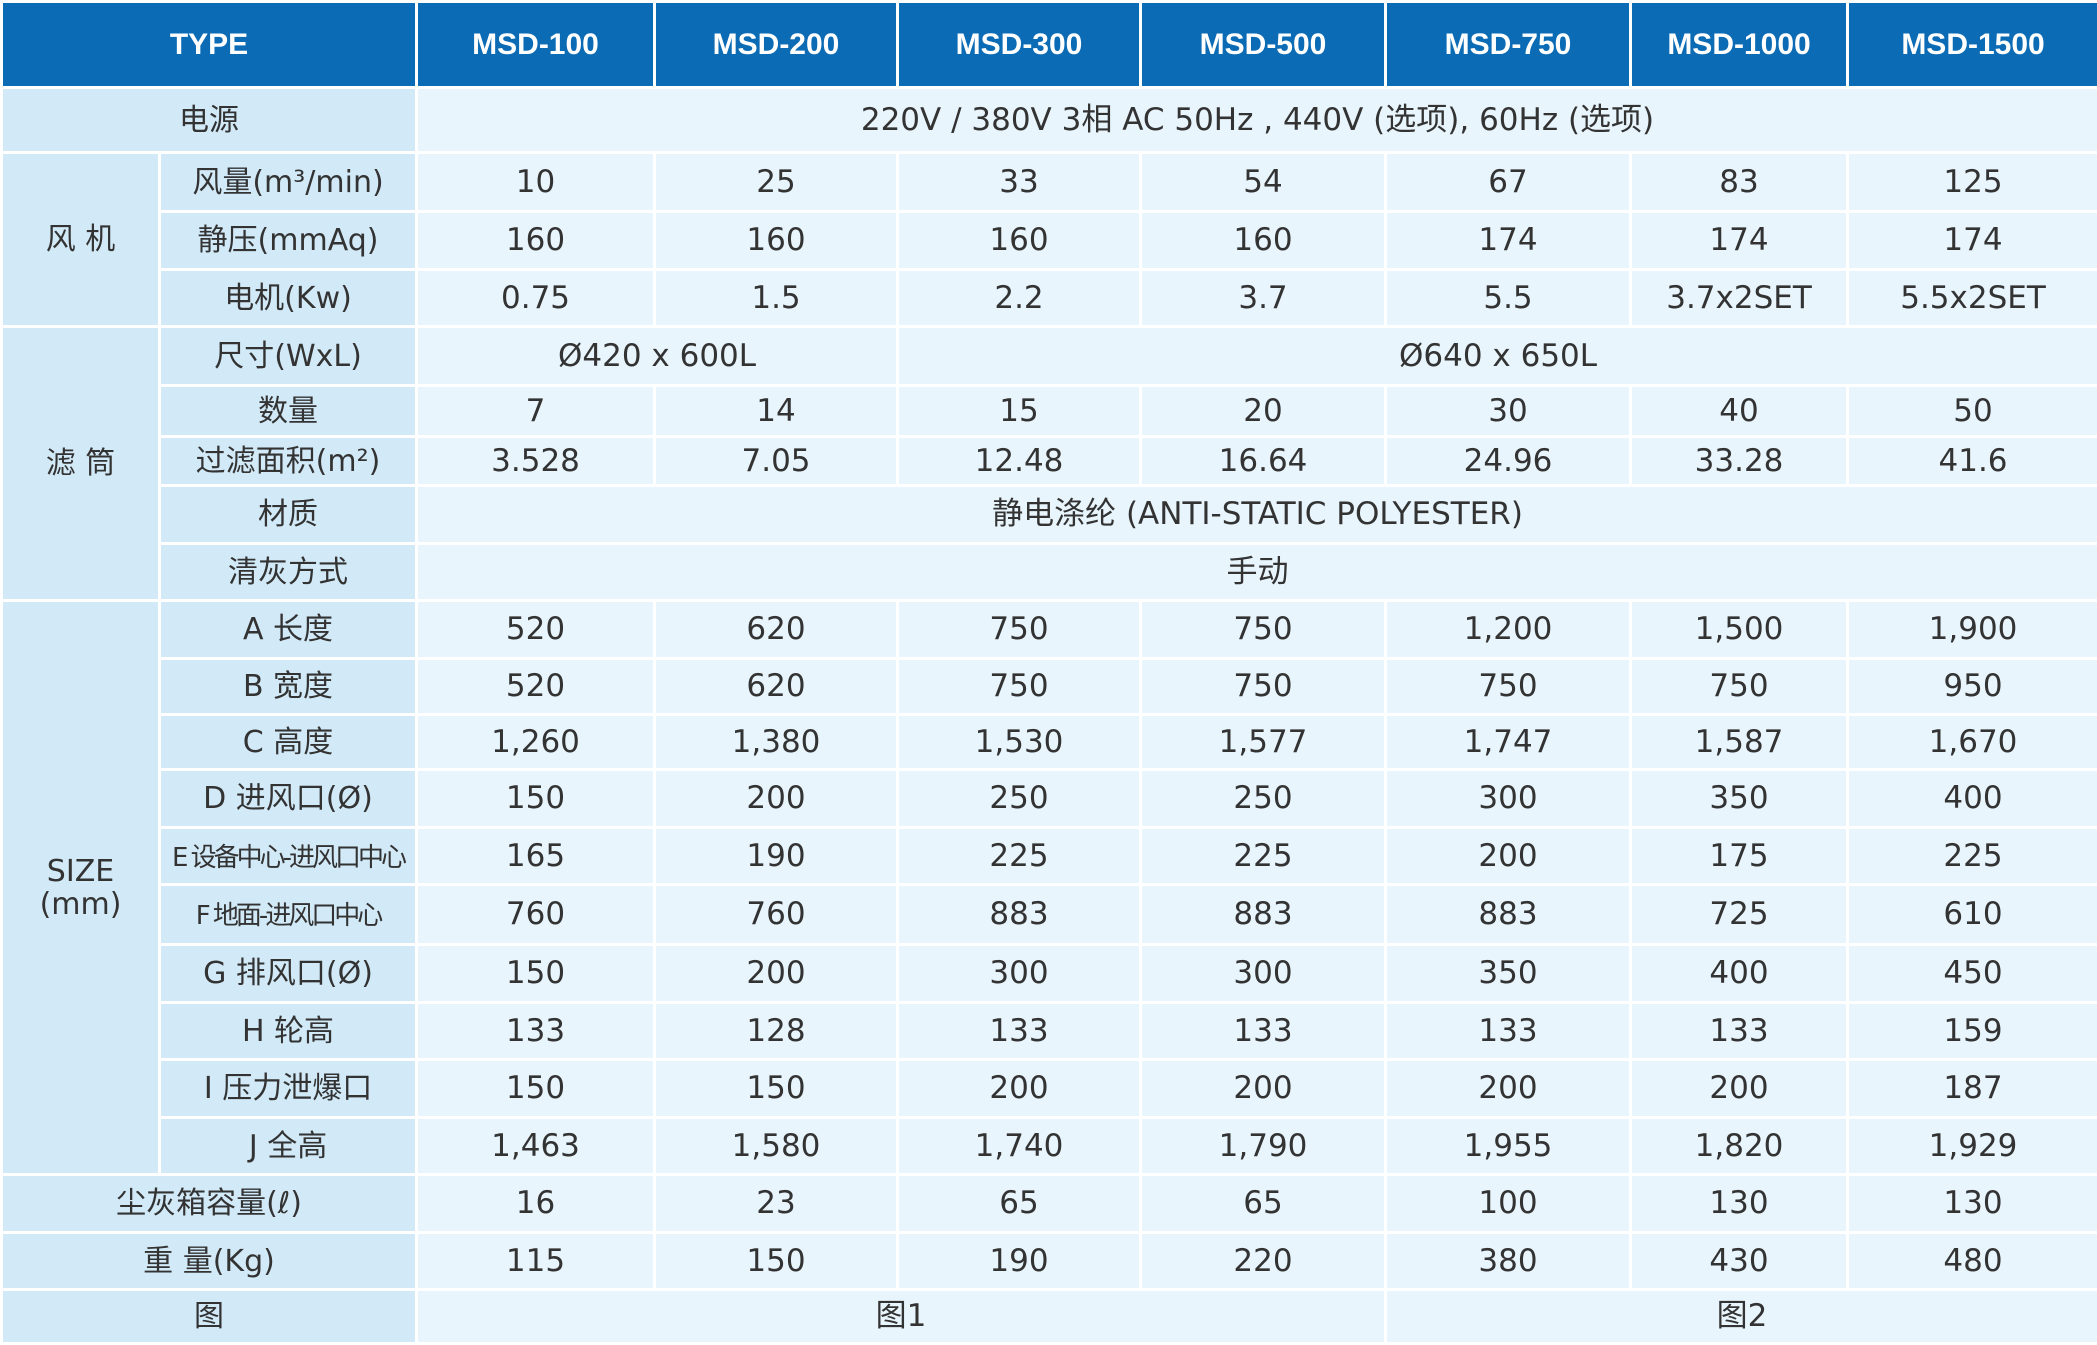 Image resolution: width=2097 pixels, height=1345 pixels. I want to click on dust-box-row: 尘灰箱容量(ℓ) 16 23 65 65 100 130 130, so click(1049, 1204).